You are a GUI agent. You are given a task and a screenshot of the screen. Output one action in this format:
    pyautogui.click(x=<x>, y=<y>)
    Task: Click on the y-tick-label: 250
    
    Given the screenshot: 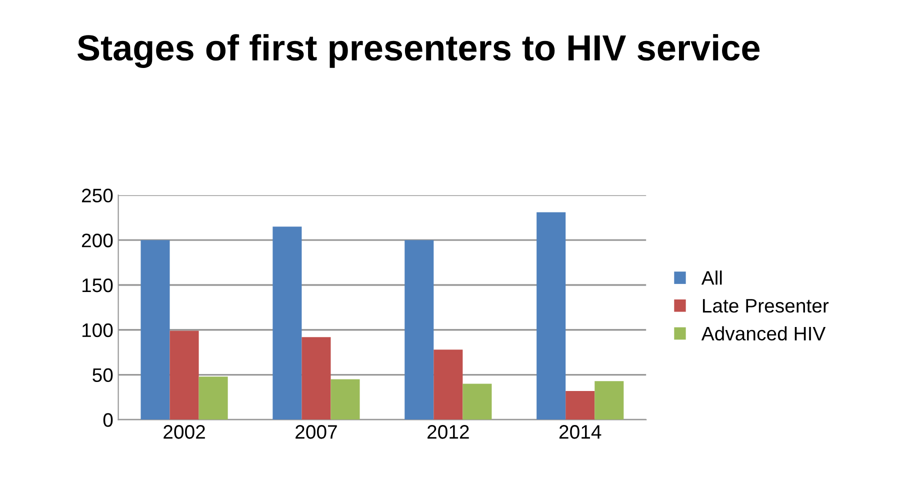 What is the action you would take?
    pyautogui.click(x=97, y=195)
    